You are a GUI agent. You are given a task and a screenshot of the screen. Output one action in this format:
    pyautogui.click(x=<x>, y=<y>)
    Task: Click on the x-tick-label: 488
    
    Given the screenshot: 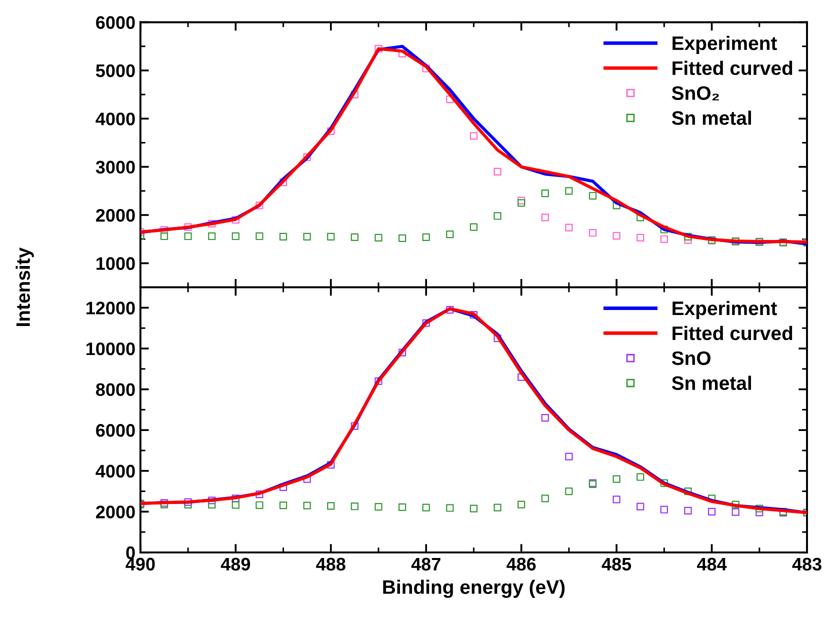 What is the action you would take?
    pyautogui.click(x=331, y=564)
    